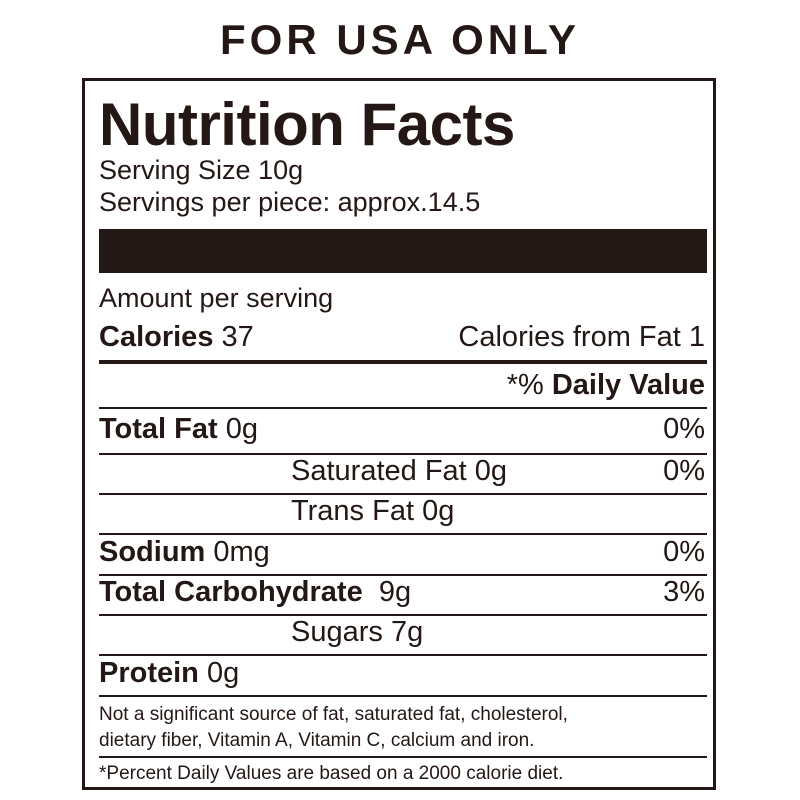  Describe the element at coordinates (233, 337) in the screenshot. I see `calories-value: 37` at that location.